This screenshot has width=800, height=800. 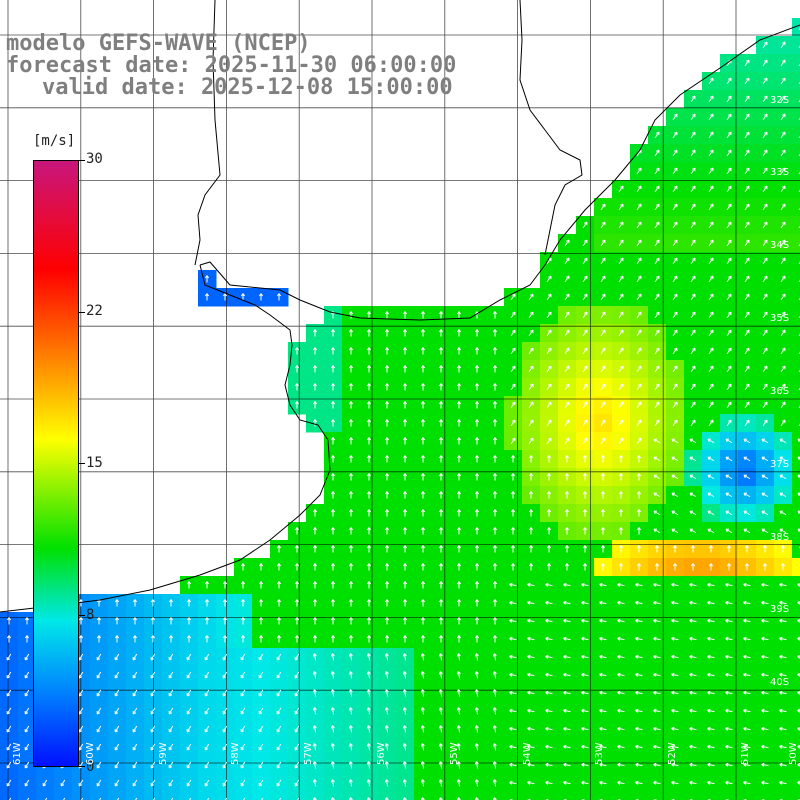 What do you see at coordinates (247, 87) in the screenshot?
I see `valid-date: valid date: 2025-12-08 15:00:00` at bounding box center [247, 87].